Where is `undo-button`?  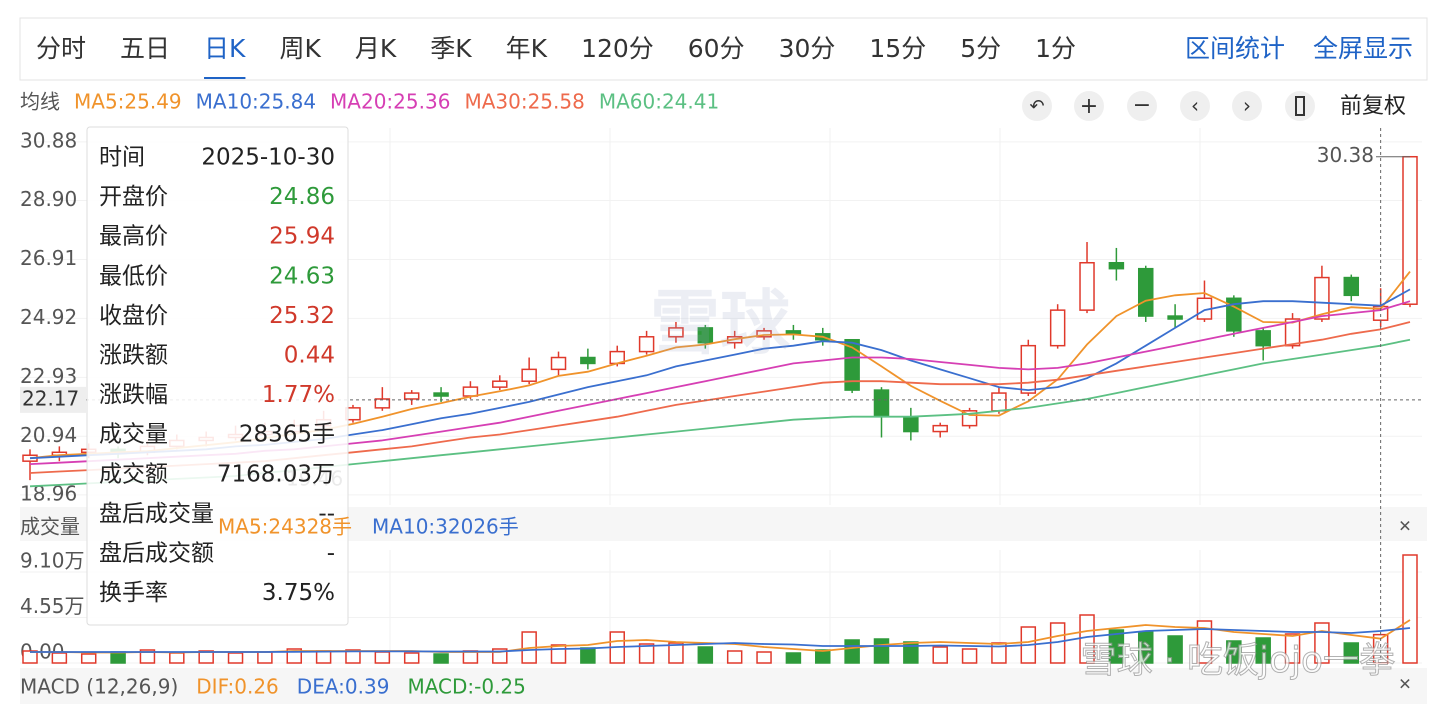
undo-button is located at coordinates (1037, 106).